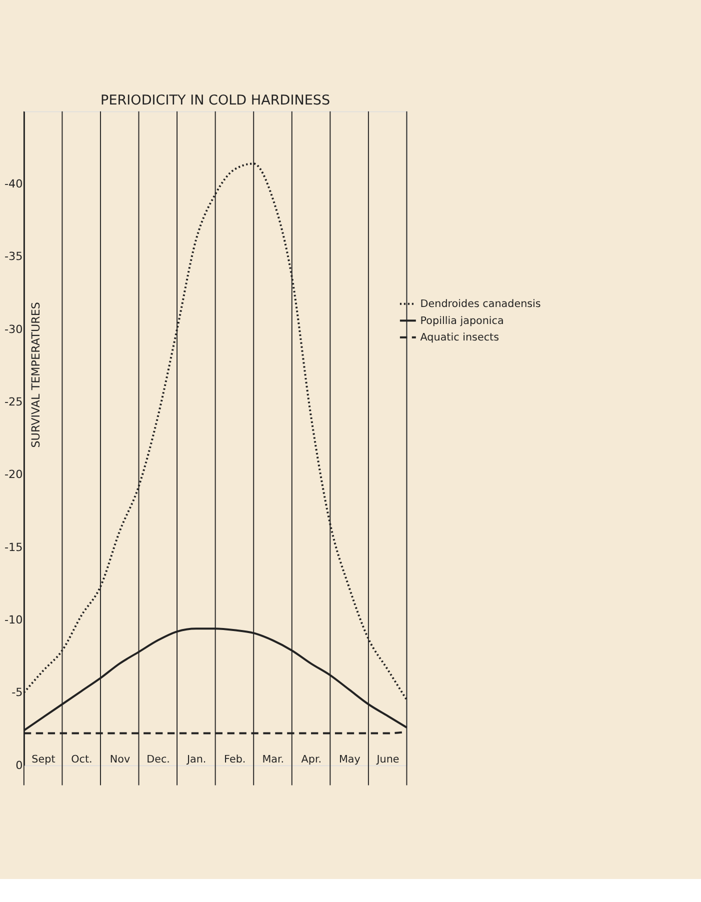 Image resolution: width=701 pixels, height=902 pixels. What do you see at coordinates (13, 547) in the screenshot?
I see `y-tick-label: -15` at bounding box center [13, 547].